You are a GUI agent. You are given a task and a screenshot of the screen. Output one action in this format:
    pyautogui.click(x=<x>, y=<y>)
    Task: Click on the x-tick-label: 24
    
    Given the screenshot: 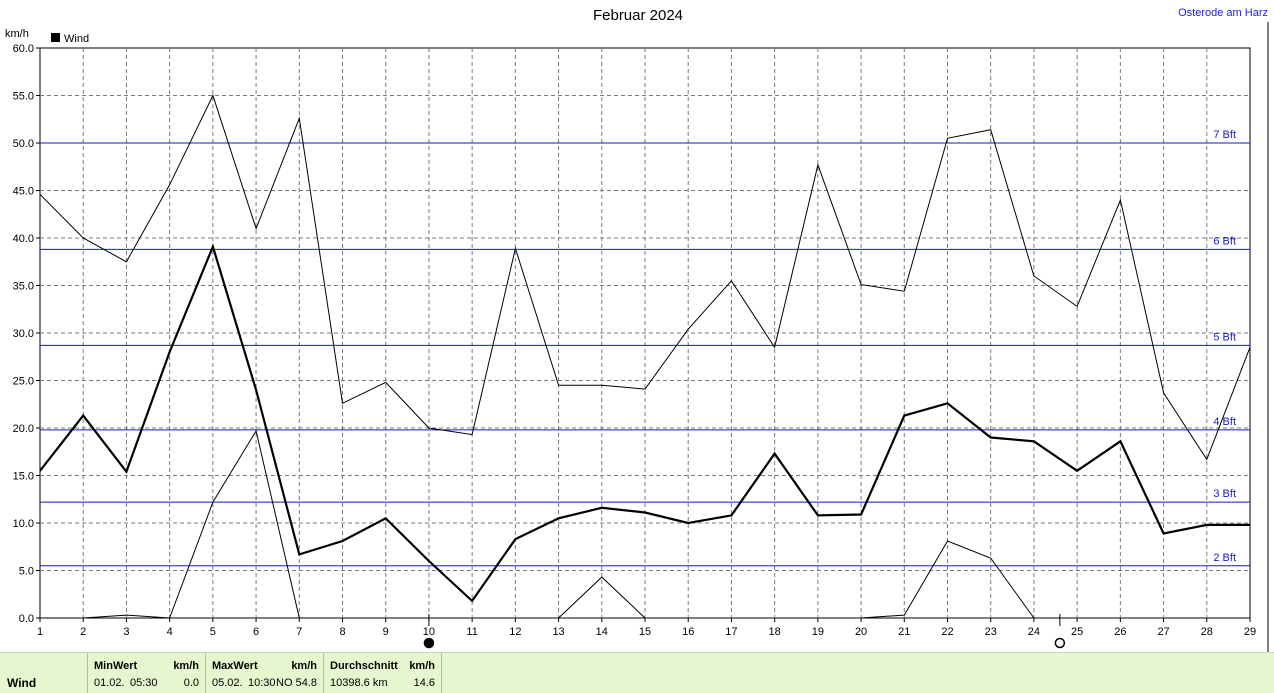 What is the action you would take?
    pyautogui.click(x=1034, y=632)
    